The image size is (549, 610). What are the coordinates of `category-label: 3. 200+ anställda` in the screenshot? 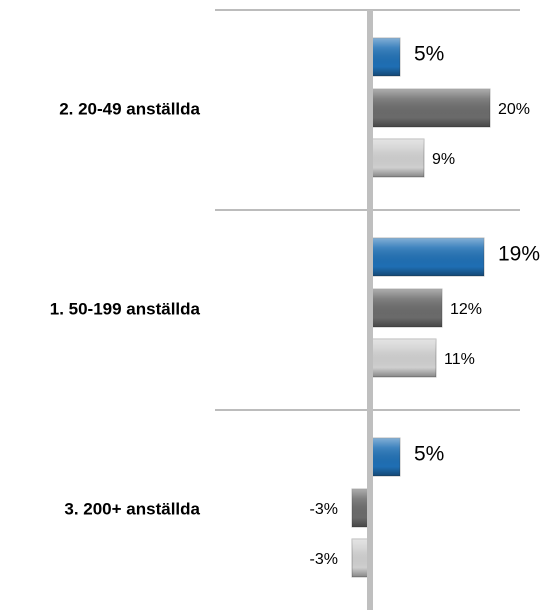 It's located at (132, 508).